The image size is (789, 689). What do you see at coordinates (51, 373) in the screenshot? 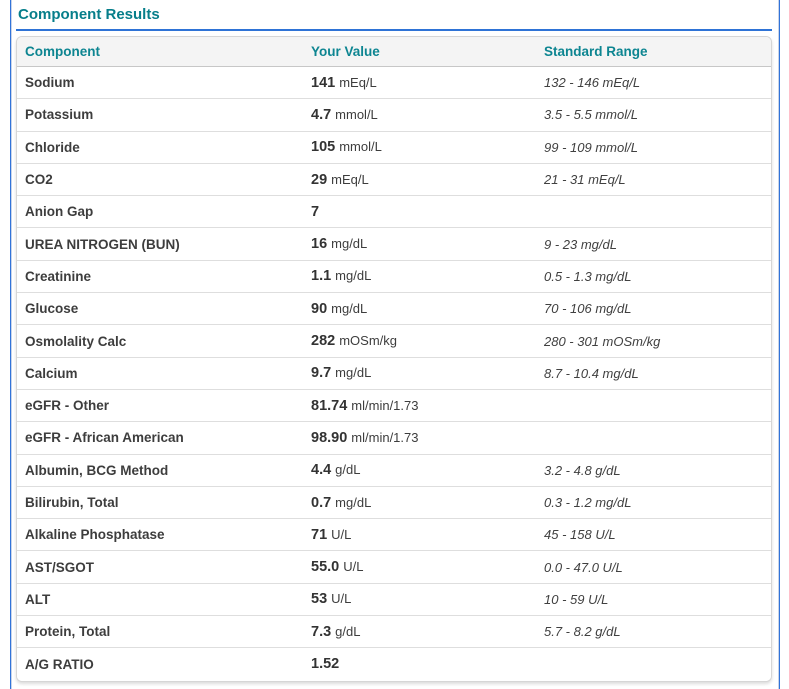
I see `component-name: Calcium` at bounding box center [51, 373].